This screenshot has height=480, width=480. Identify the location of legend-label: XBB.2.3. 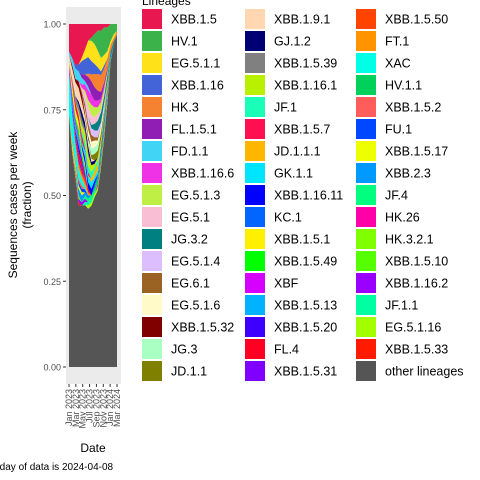
(408, 174).